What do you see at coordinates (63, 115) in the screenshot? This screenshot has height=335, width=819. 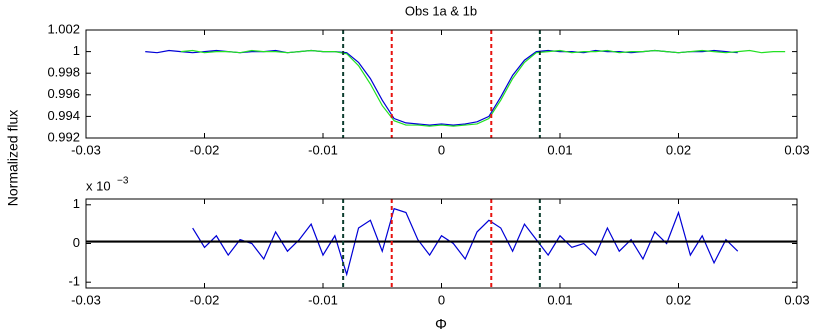 I see `y-tick-label: 0.994` at bounding box center [63, 115].